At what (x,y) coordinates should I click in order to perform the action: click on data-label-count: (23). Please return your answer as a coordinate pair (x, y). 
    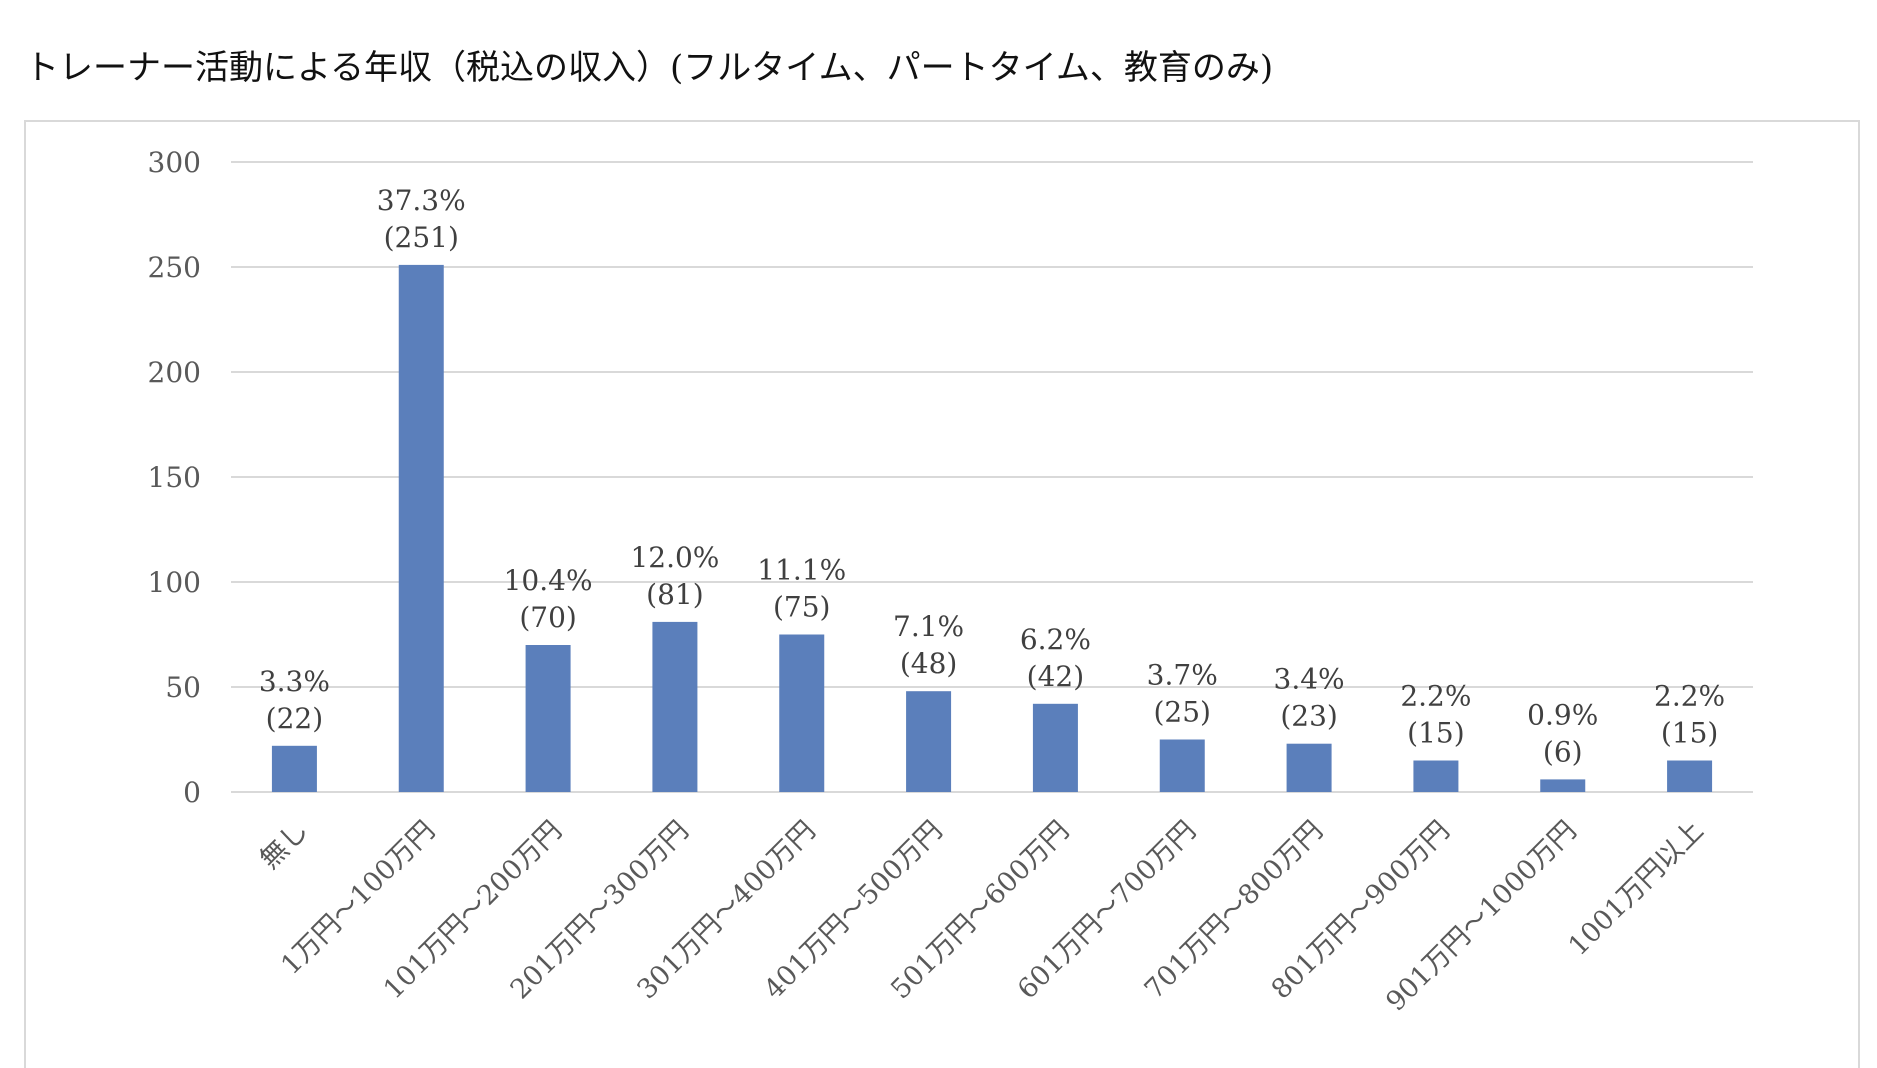
    Looking at the image, I should click on (1308, 716).